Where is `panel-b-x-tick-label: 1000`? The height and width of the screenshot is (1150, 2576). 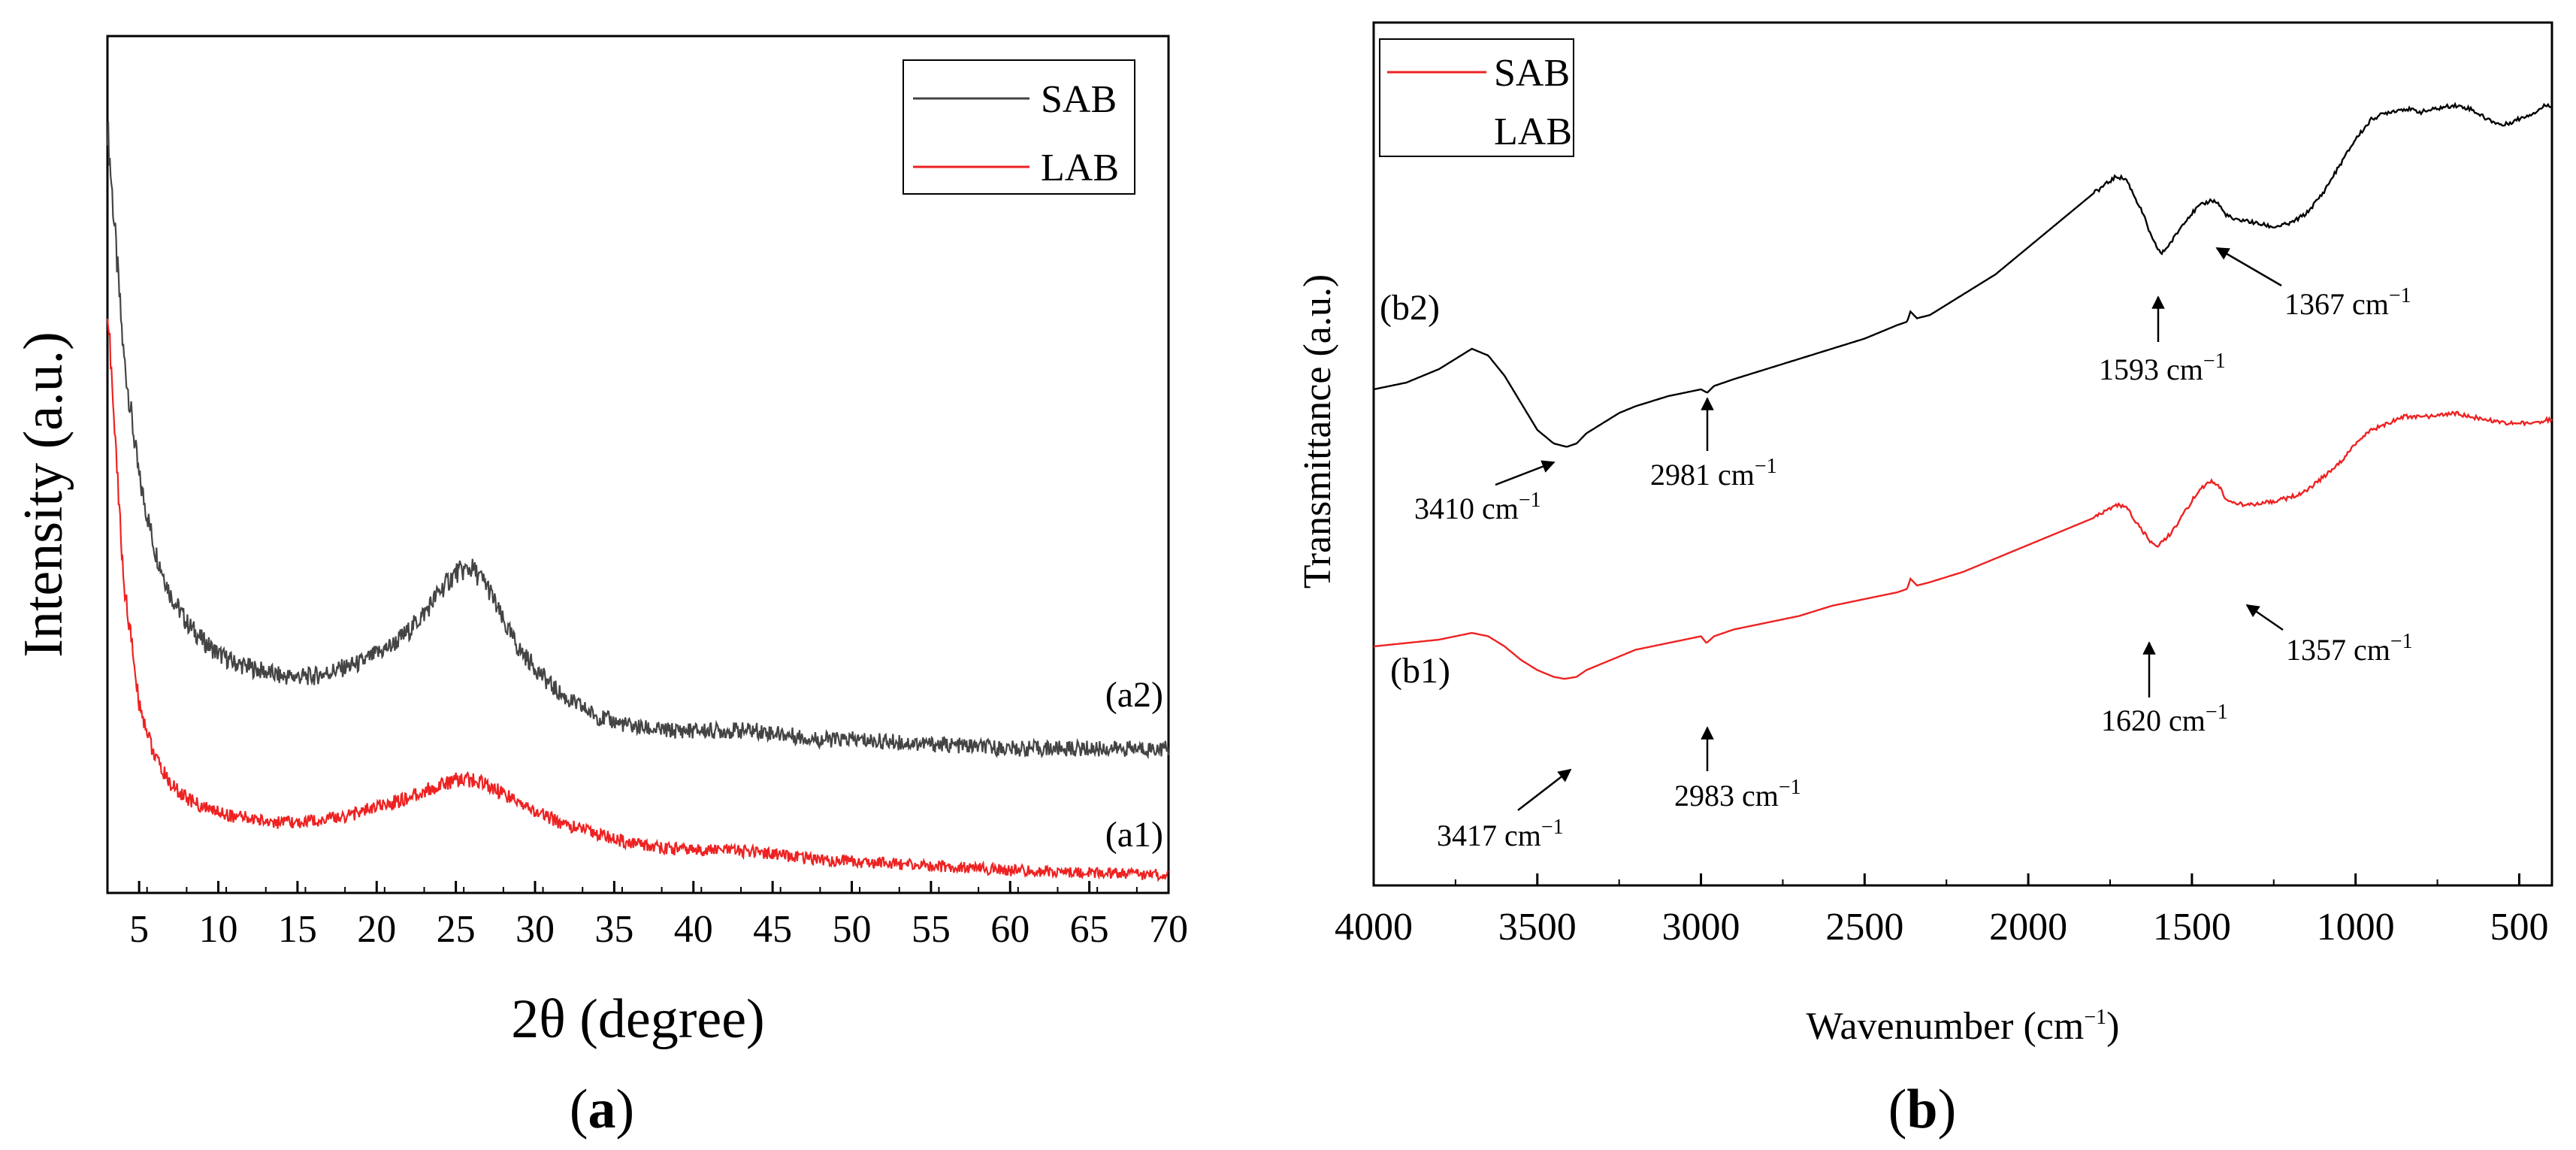 panel-b-x-tick-label: 1000 is located at coordinates (2356, 927).